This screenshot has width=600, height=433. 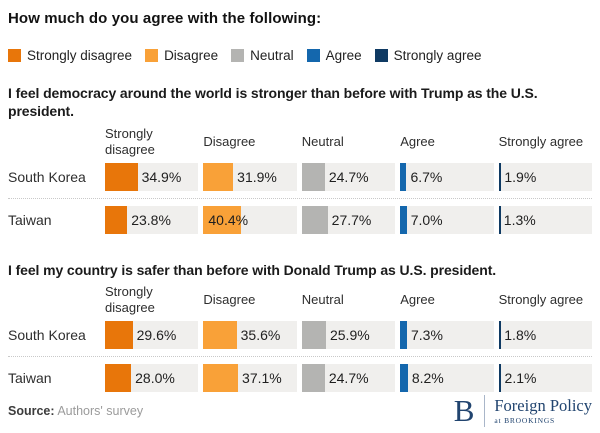 I want to click on logo-b-initial: B, so click(x=464, y=410).